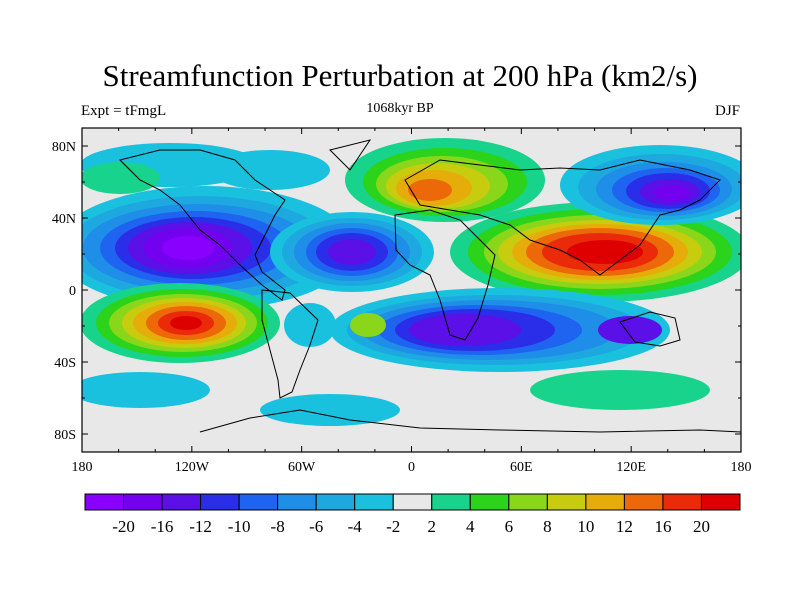 The width and height of the screenshot is (800, 600). What do you see at coordinates (650, 185) in the screenshot?
I see `northeast-asia-trough` at bounding box center [650, 185].